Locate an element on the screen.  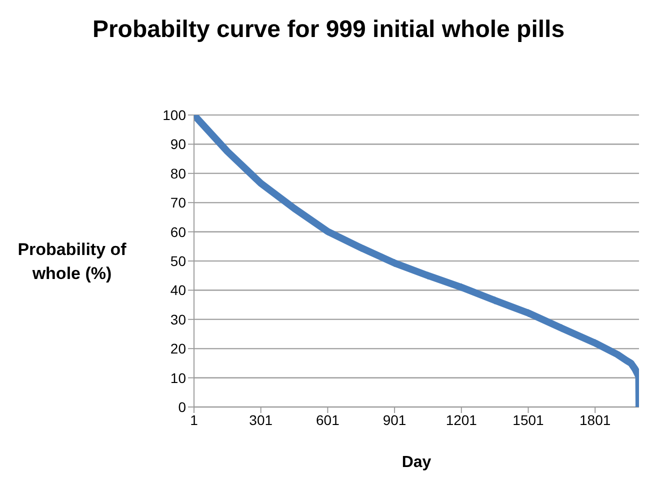
x-tick-label: 601 is located at coordinates (328, 420).